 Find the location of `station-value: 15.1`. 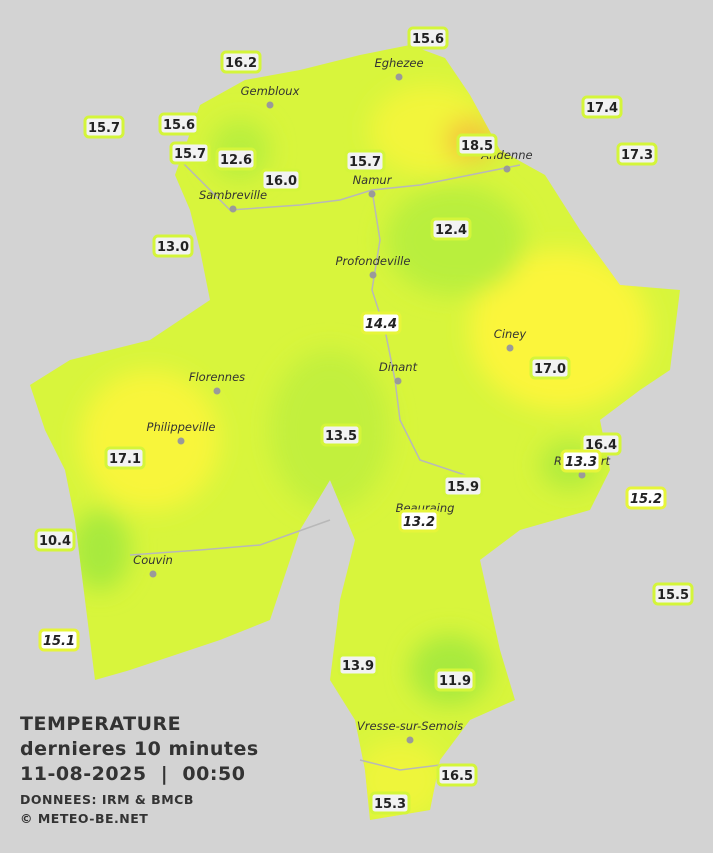

station-value: 15.1 is located at coordinates (59, 641).